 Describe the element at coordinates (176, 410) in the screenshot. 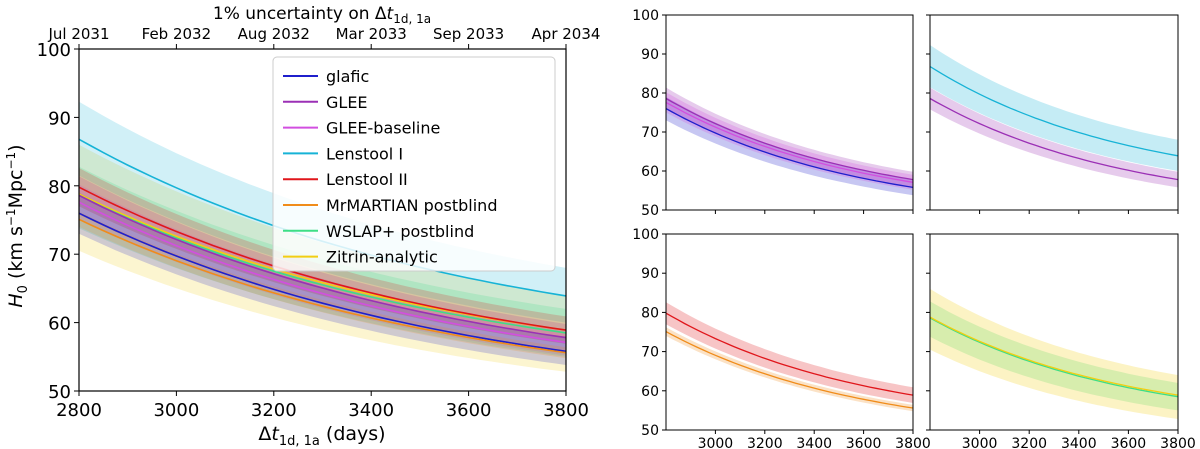

I see `main-xtick-label: 3000` at that location.